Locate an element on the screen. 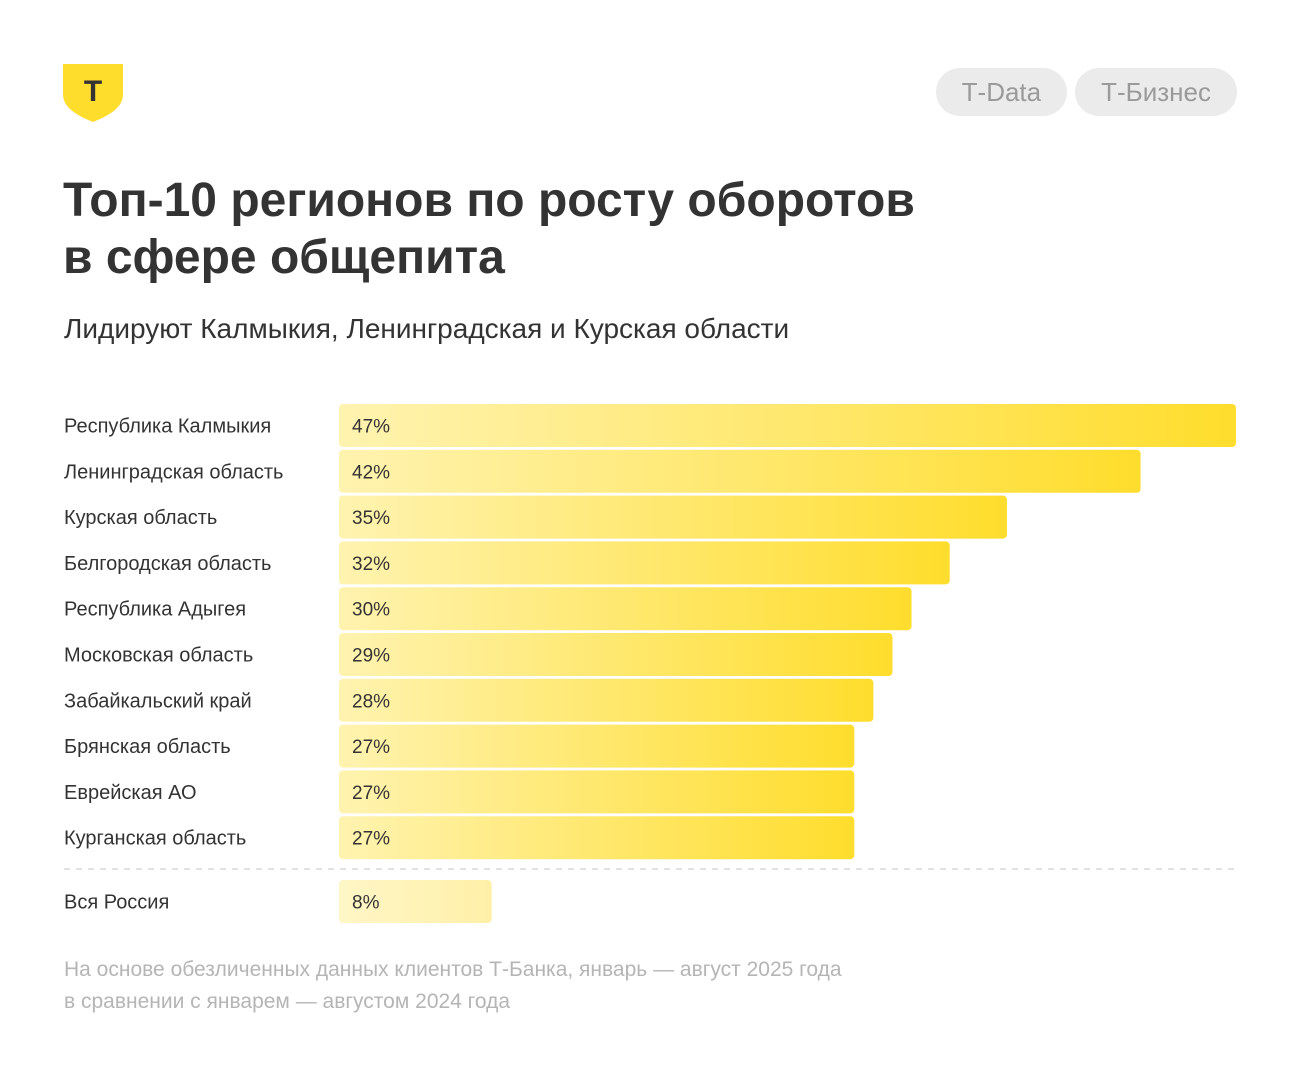  value-label-2: 35% is located at coordinates (371, 518).